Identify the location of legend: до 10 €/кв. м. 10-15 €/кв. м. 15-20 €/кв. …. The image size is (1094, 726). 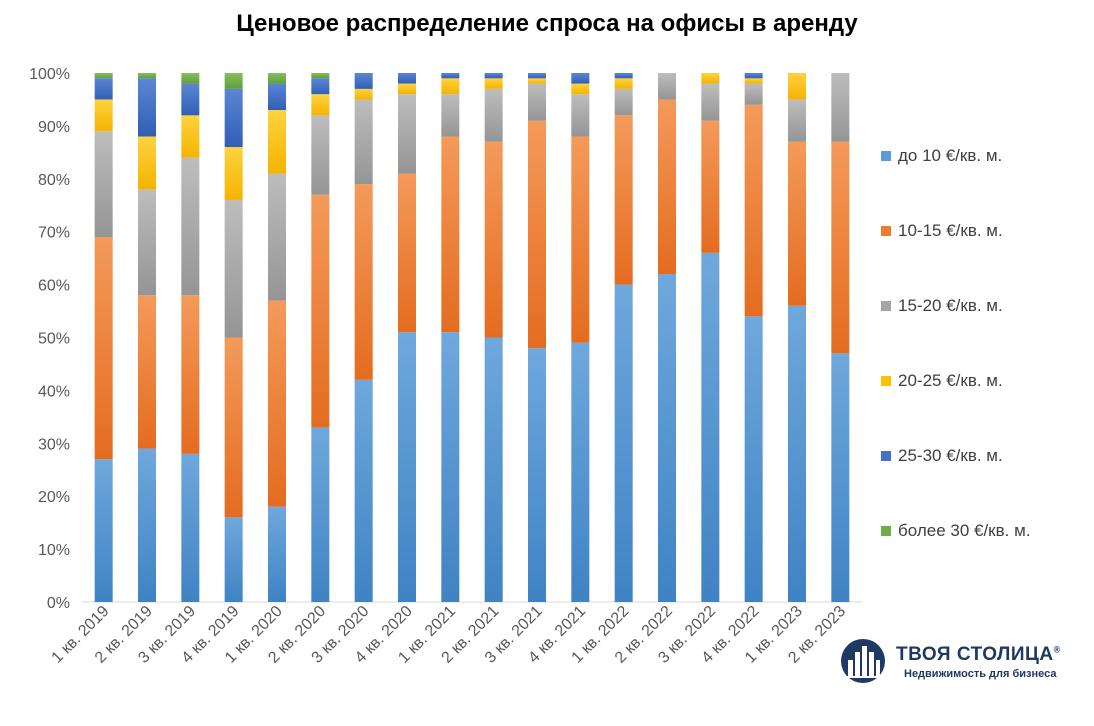
(956, 343).